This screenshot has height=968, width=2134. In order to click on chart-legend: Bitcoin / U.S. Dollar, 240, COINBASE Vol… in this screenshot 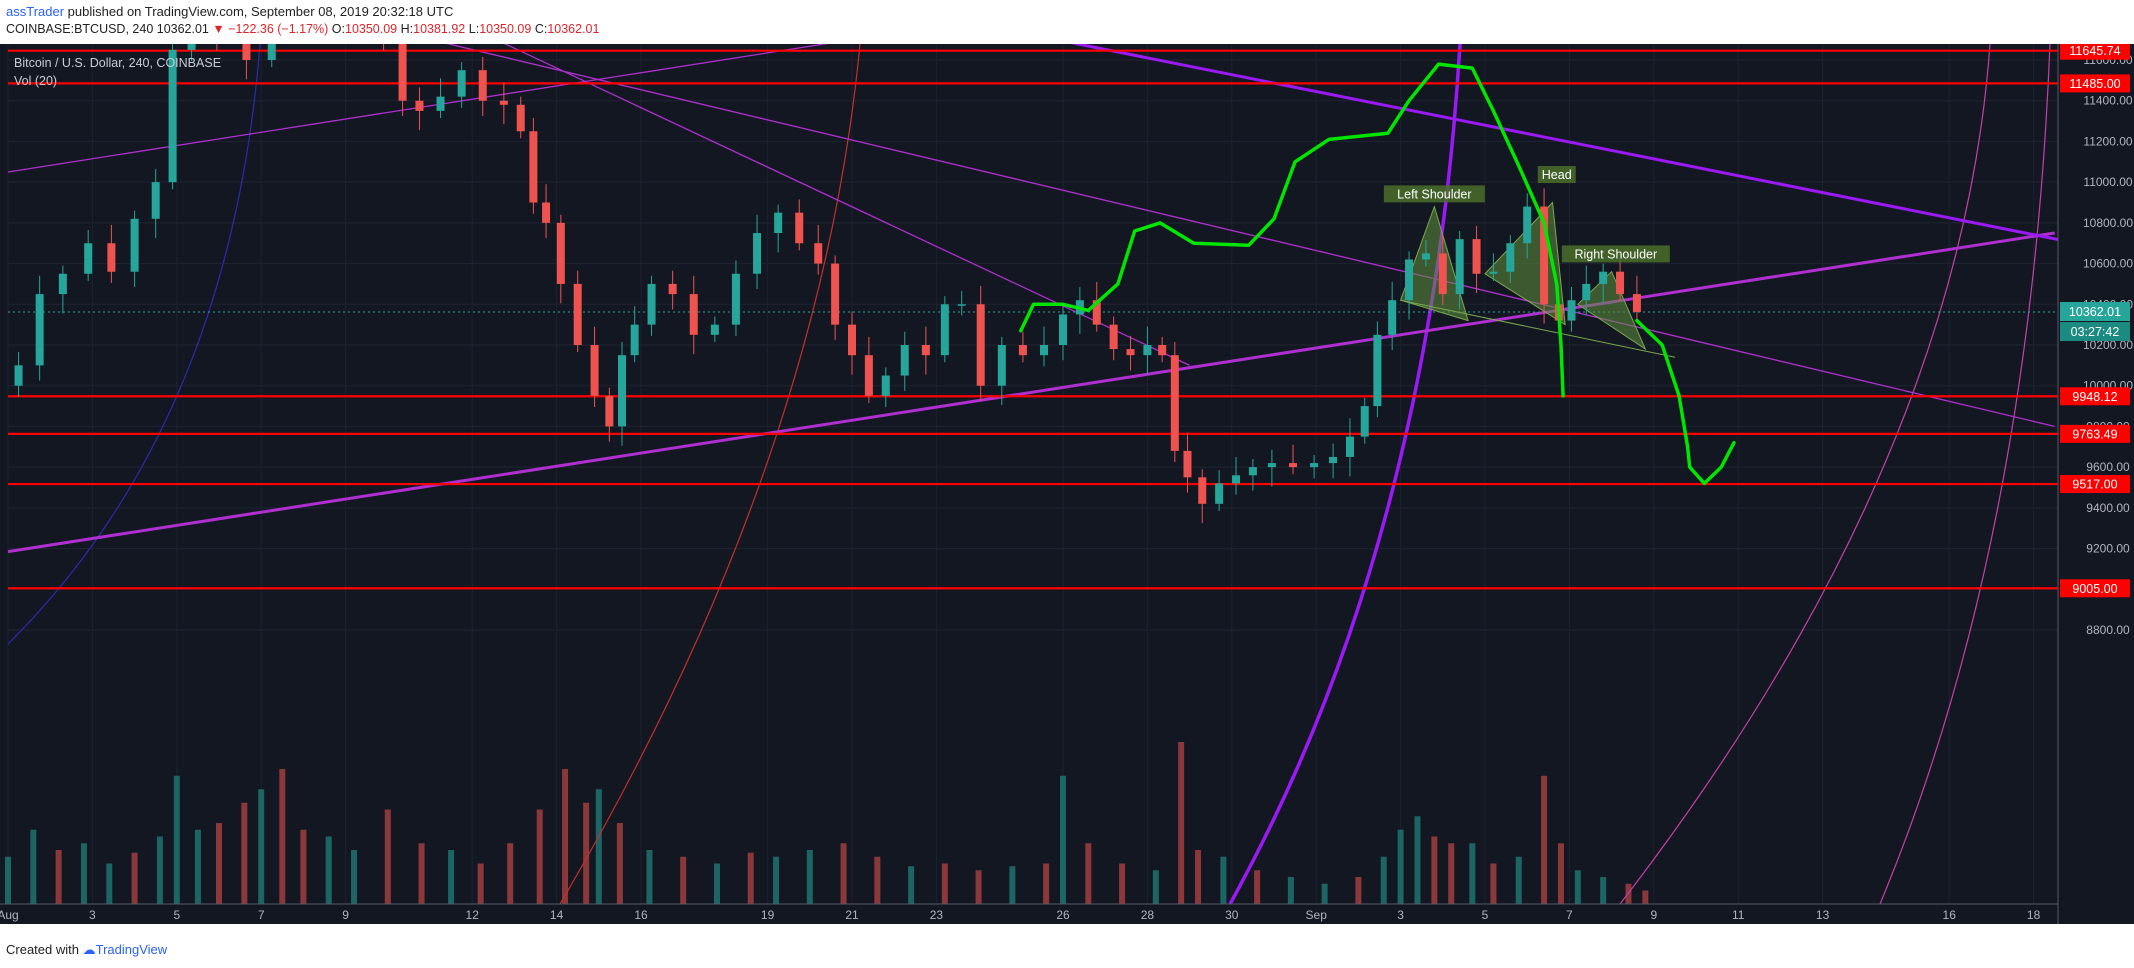, I will do `click(117, 72)`.